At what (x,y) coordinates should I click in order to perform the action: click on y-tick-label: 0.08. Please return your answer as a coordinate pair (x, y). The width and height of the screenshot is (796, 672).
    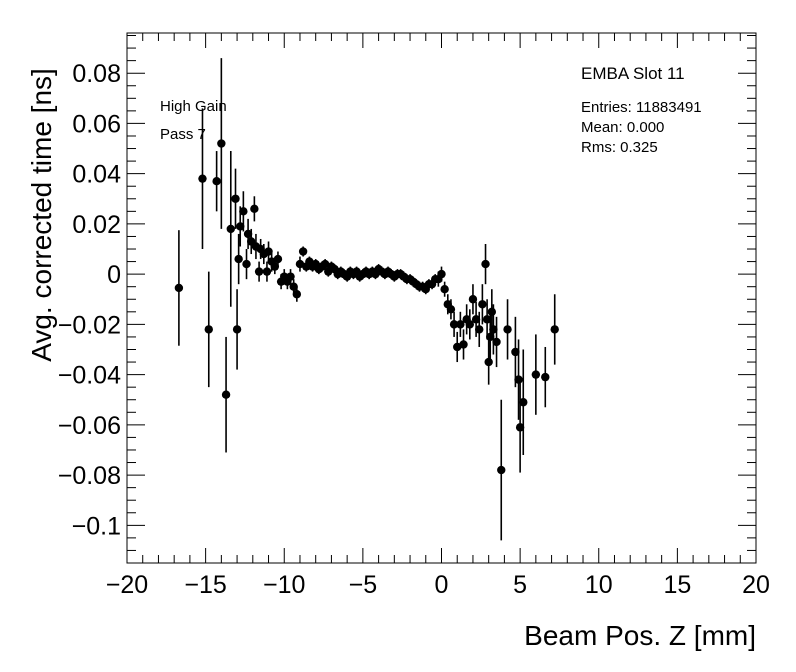
    Looking at the image, I should click on (96, 74).